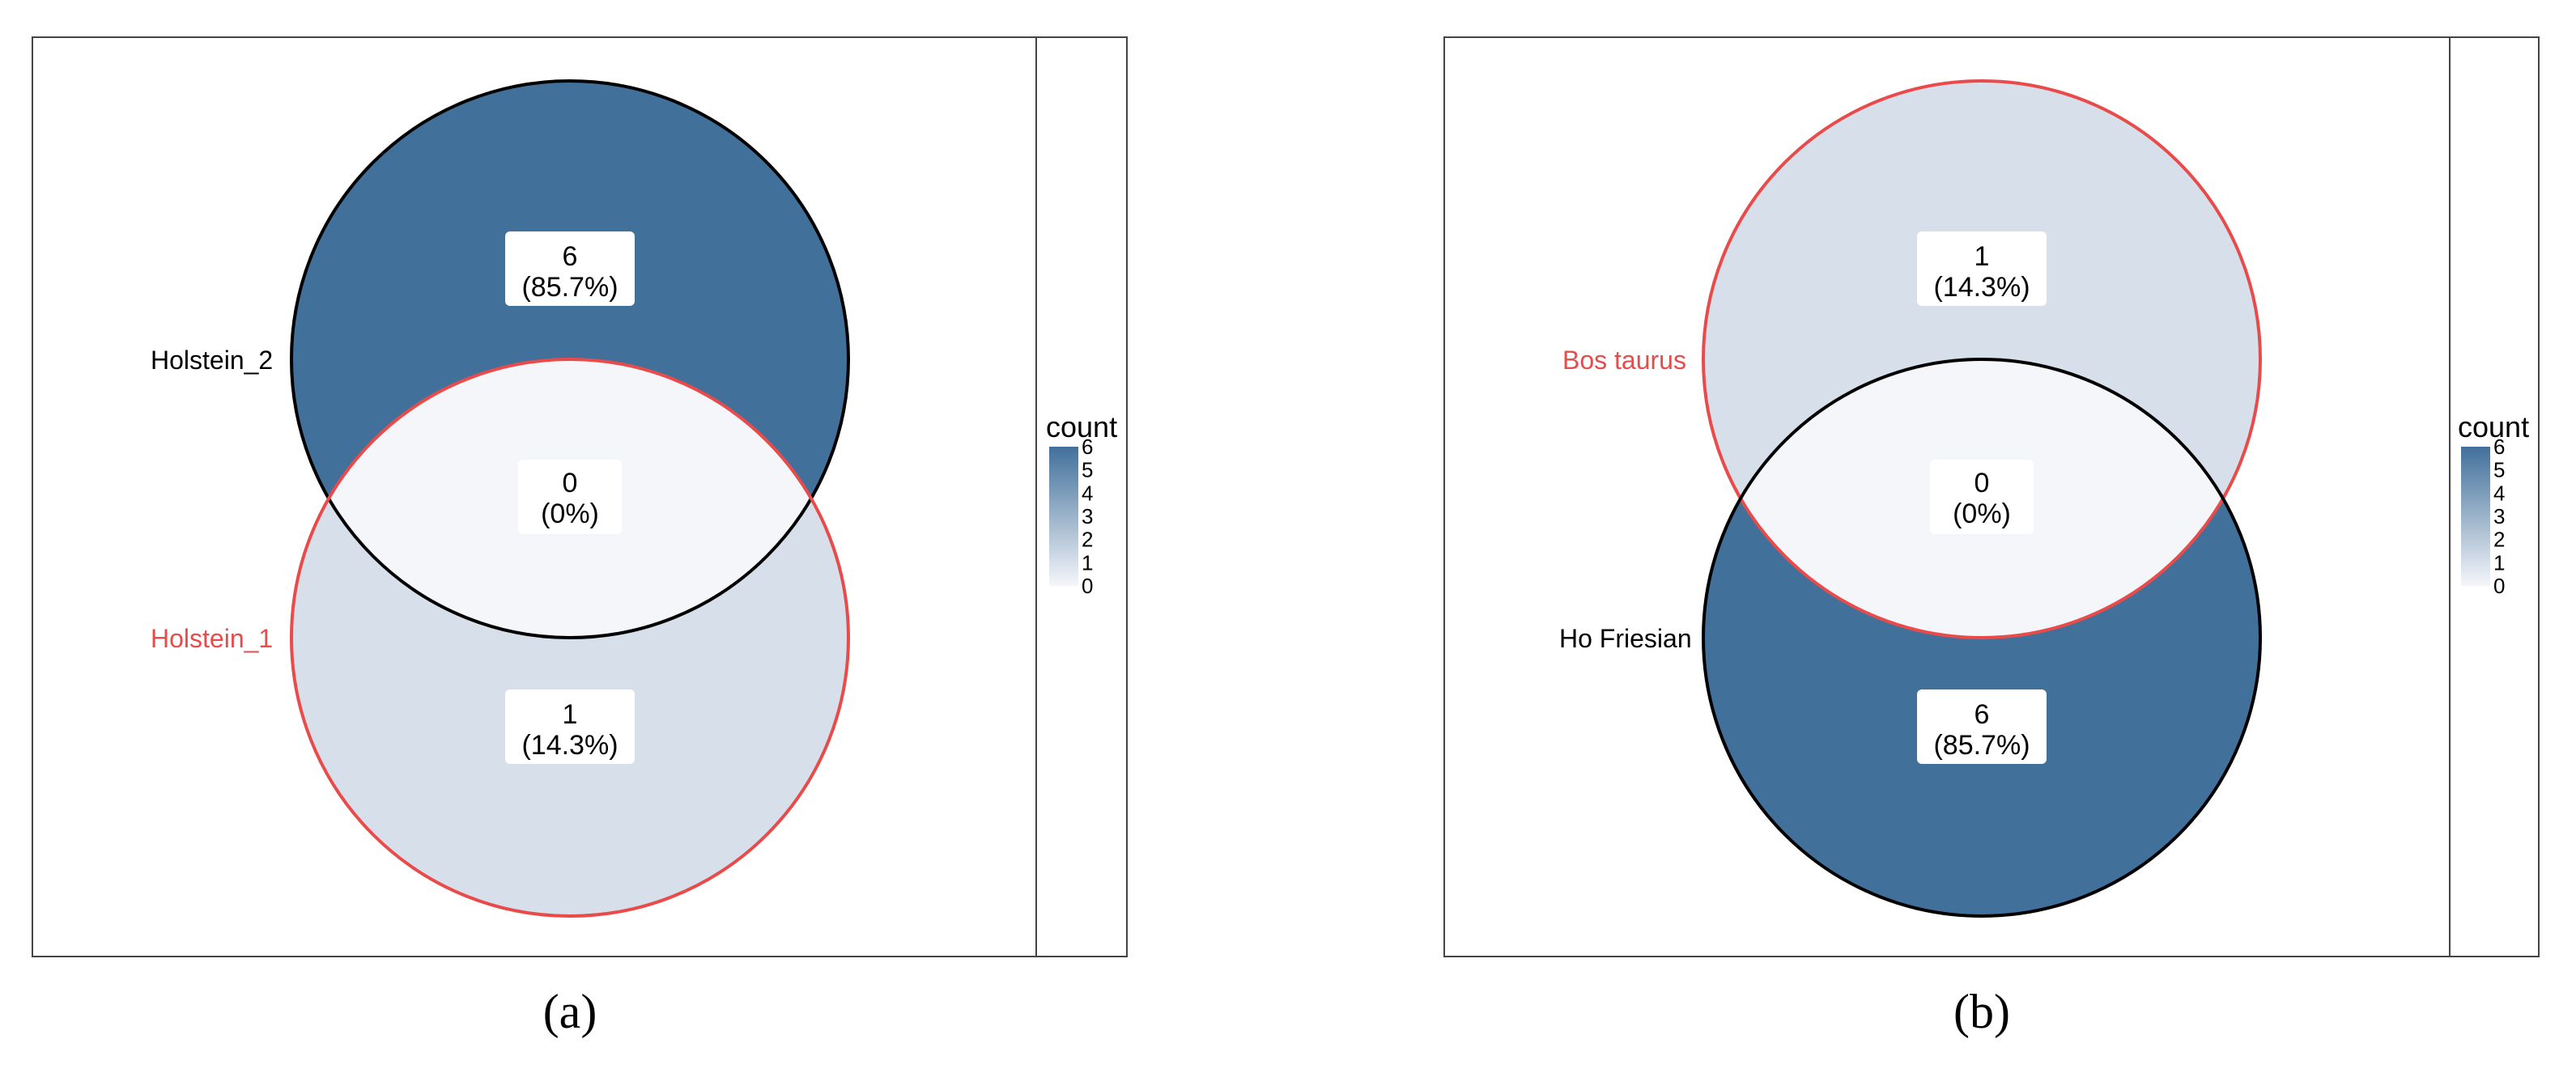 The height and width of the screenshot is (1086, 2576). I want to click on region-label-bottom: 1 (14.3%), so click(570, 726).